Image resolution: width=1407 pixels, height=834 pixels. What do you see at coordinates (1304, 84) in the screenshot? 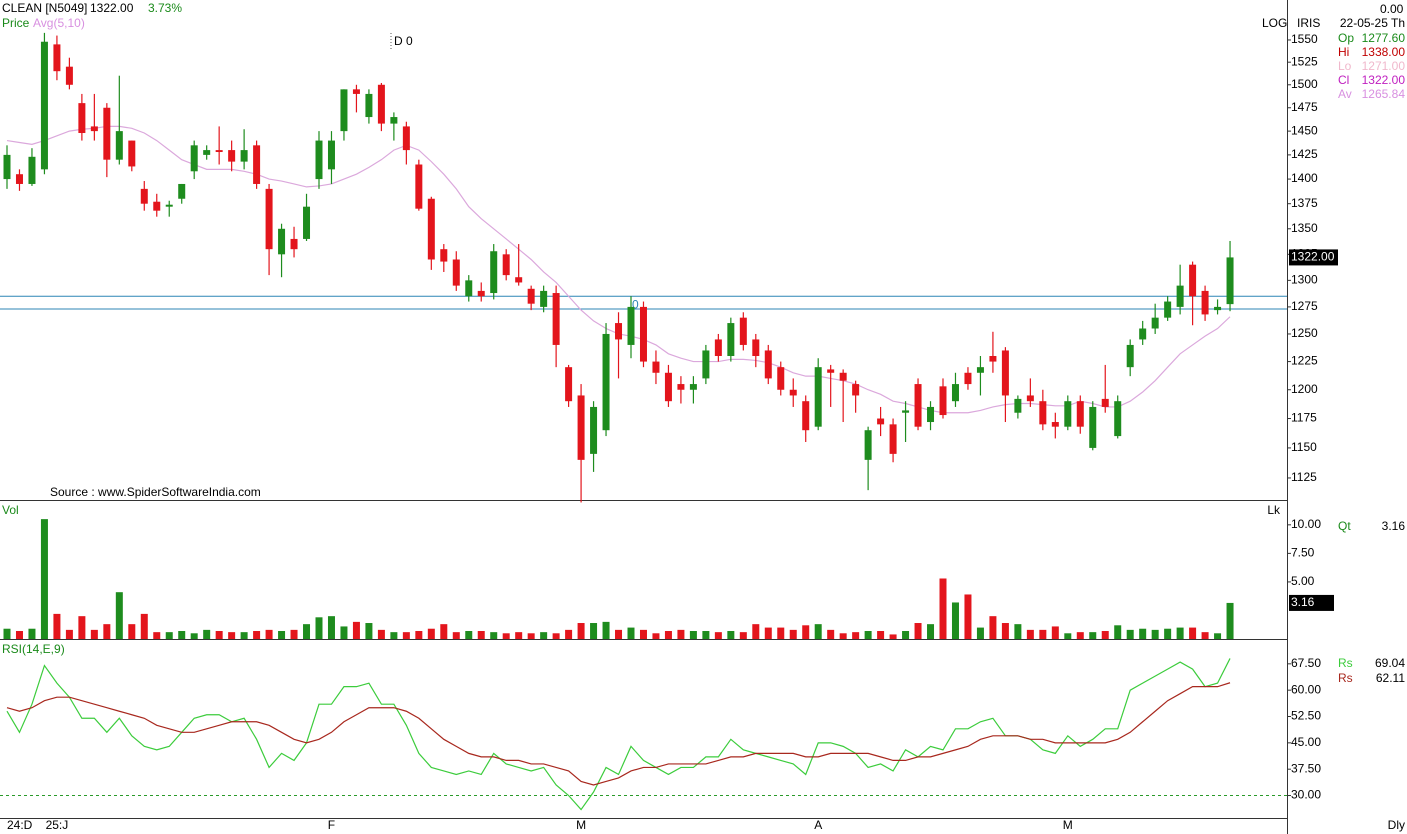
I see `y-tick-label: 1500` at bounding box center [1304, 84].